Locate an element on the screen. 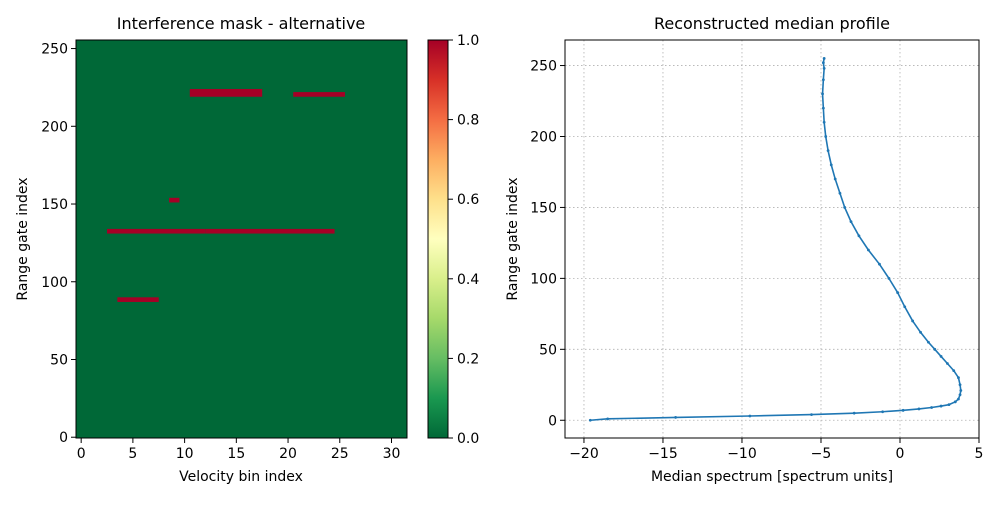 Image resolution: width=1000 pixels, height=505 pixels. line-title: Reconstructed median profile is located at coordinates (772, 23).